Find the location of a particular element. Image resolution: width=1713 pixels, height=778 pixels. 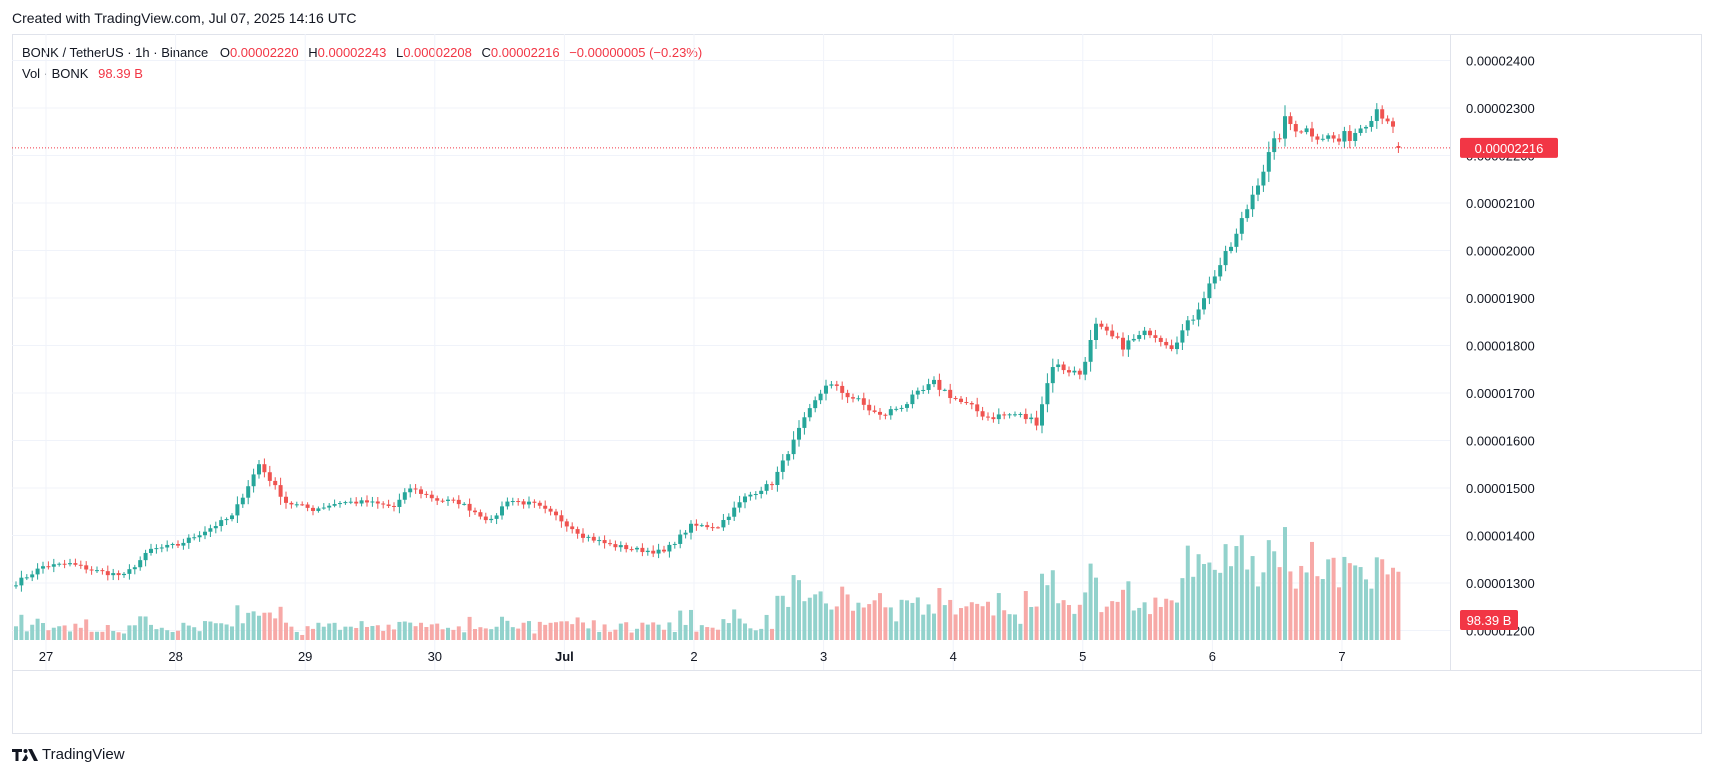

volume-value: 98.39 B is located at coordinates (120, 73).